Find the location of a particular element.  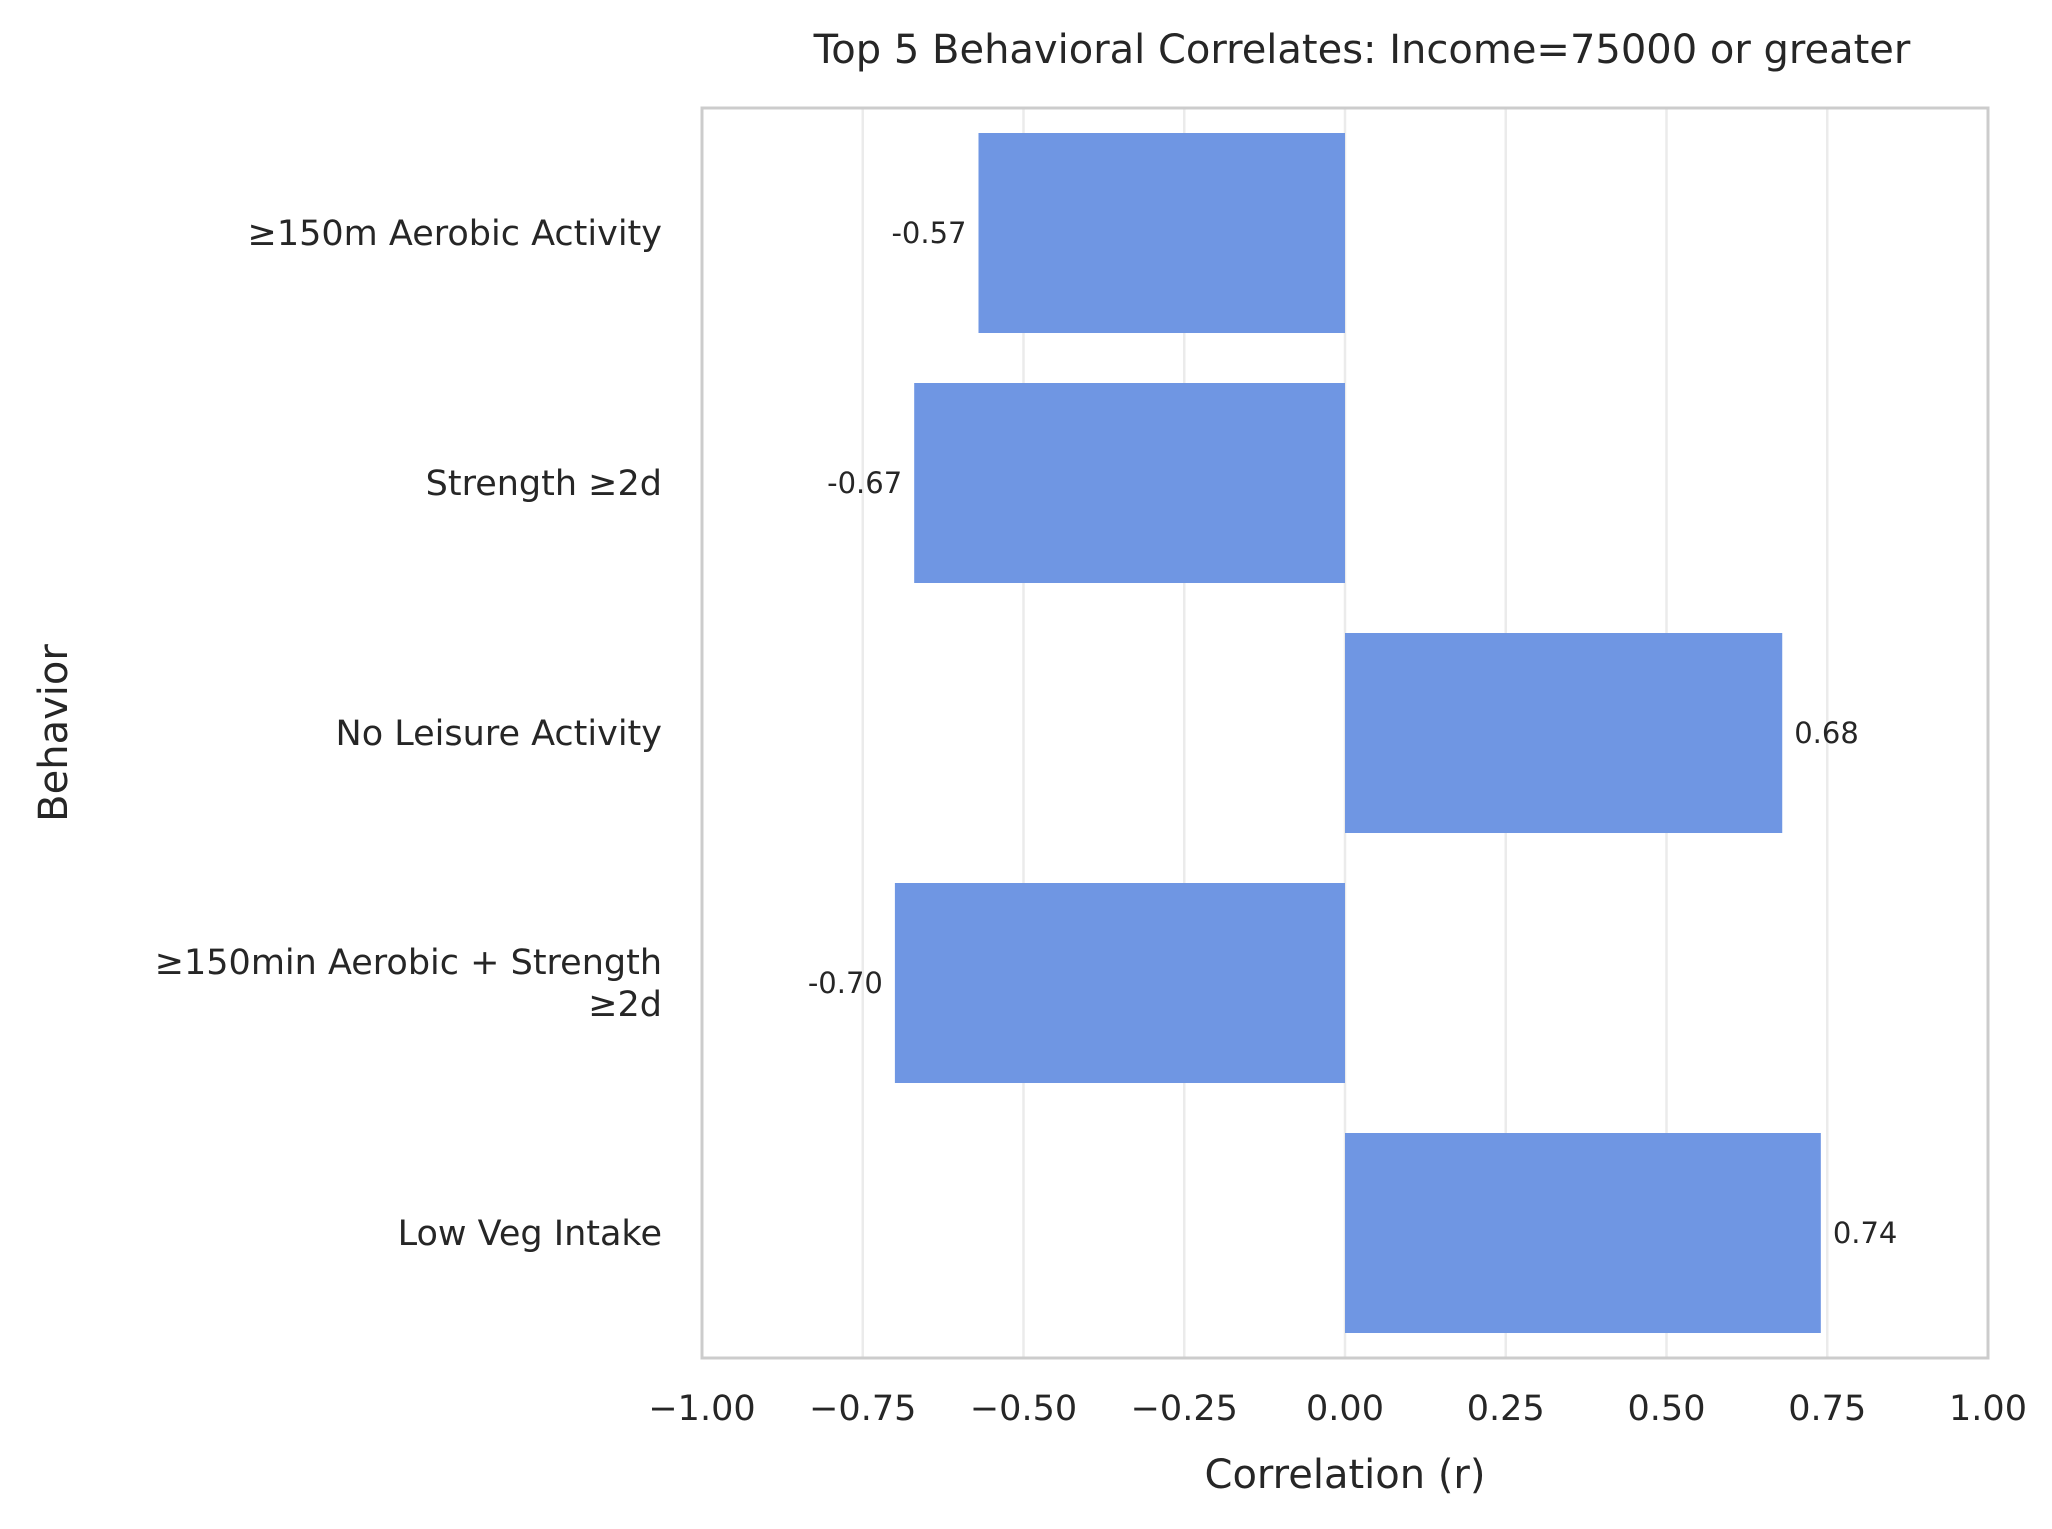

value-label: 0.68 is located at coordinates (1826, 733).